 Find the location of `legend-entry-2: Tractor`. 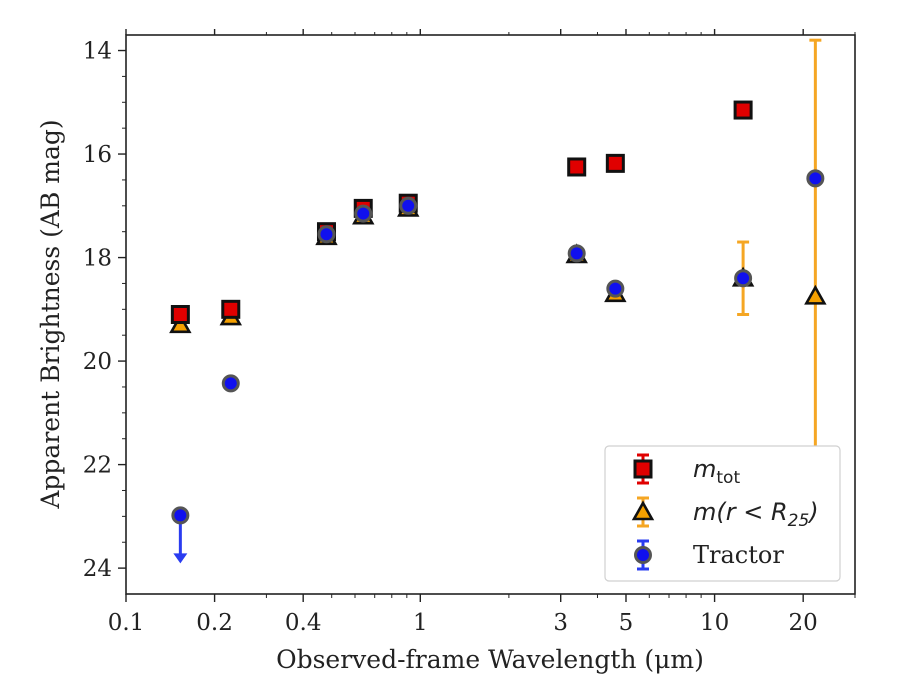

legend-entry-2: Tractor is located at coordinates (709, 555).